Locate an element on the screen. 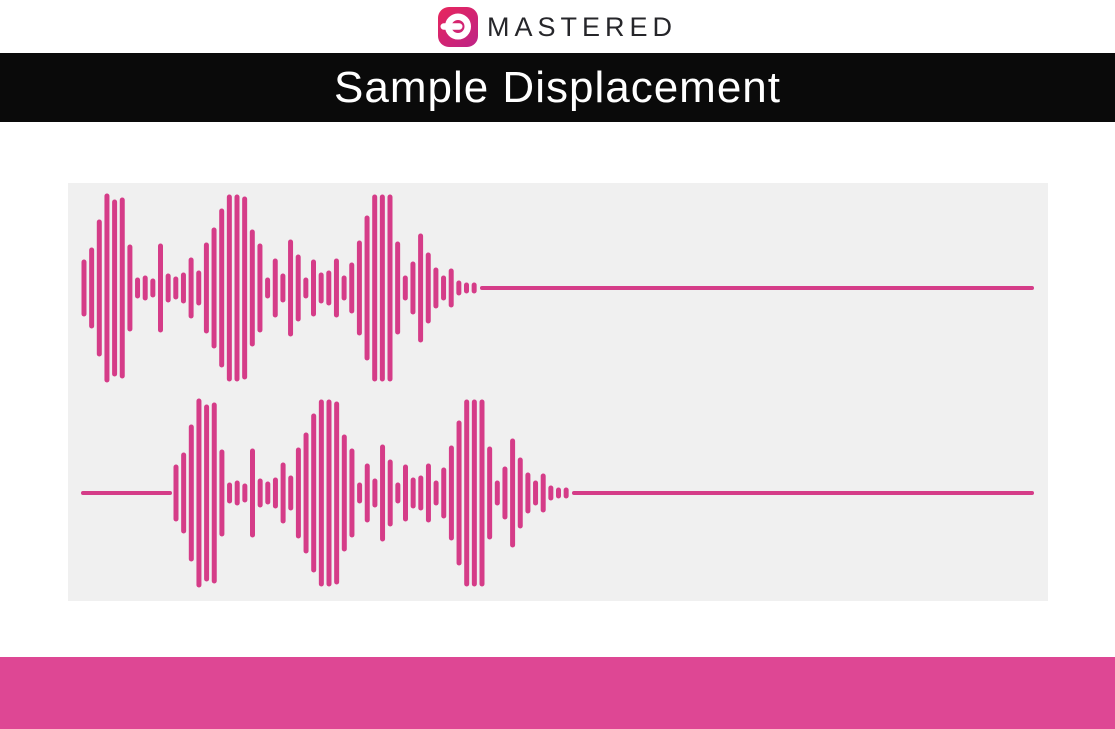  emastered-e-icon is located at coordinates (457, 26).